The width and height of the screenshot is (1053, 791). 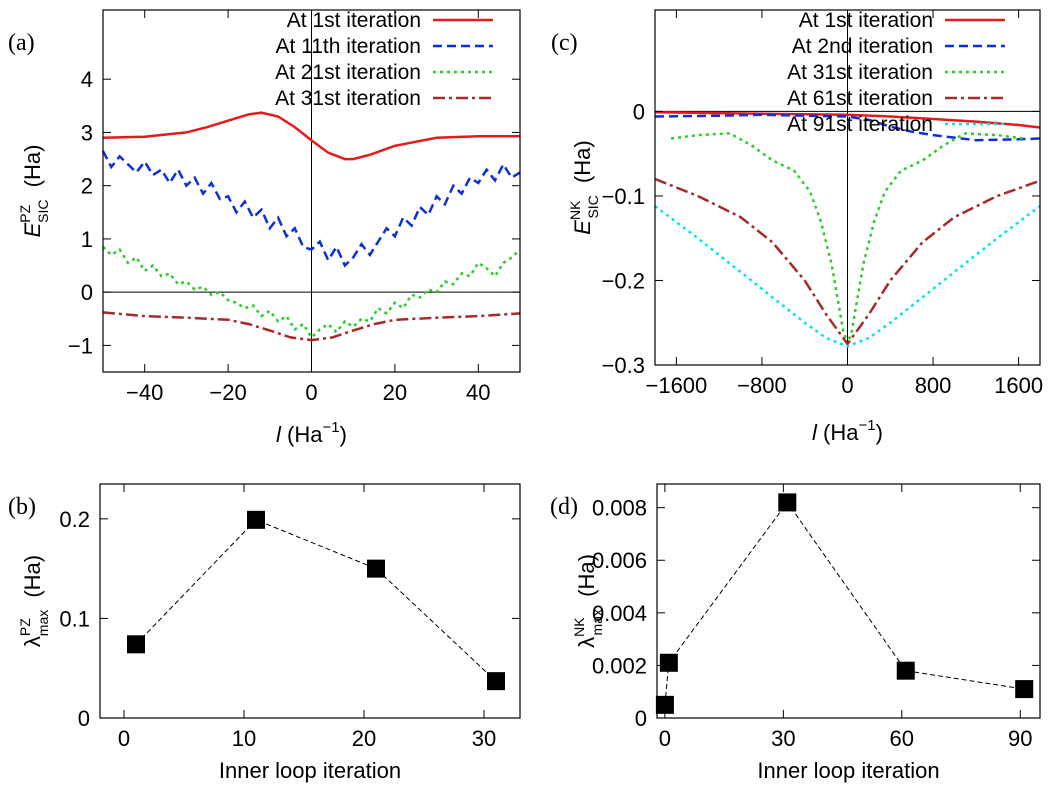 What do you see at coordinates (1020, 738) in the screenshot?
I see `x-tick-label: 90` at bounding box center [1020, 738].